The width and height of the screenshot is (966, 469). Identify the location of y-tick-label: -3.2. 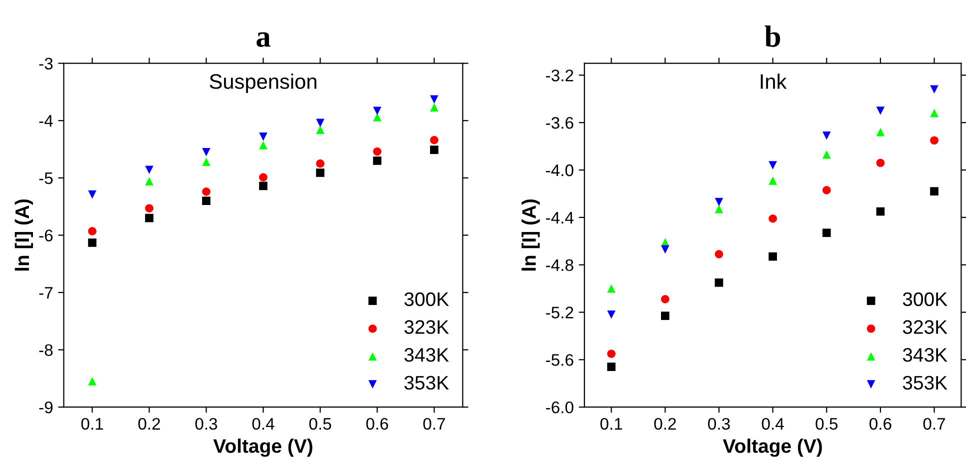
(560, 76).